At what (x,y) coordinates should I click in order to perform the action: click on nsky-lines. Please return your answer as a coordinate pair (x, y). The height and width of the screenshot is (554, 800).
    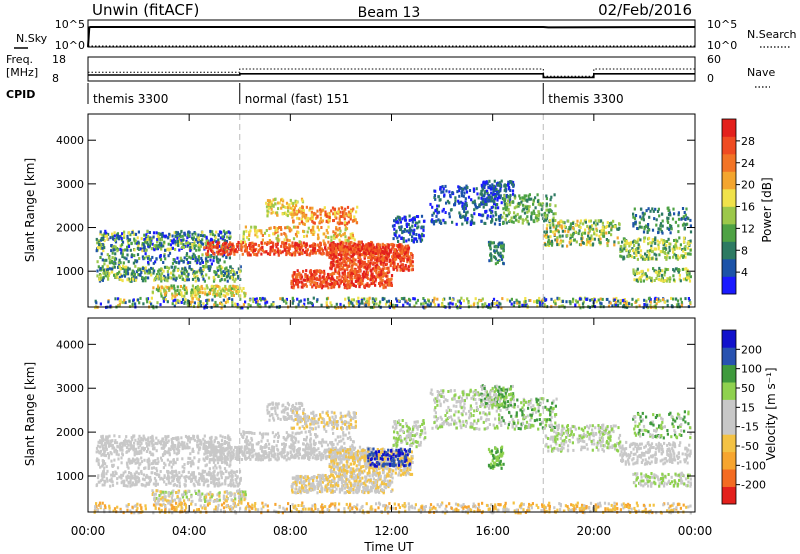
    Looking at the image, I should click on (391, 37).